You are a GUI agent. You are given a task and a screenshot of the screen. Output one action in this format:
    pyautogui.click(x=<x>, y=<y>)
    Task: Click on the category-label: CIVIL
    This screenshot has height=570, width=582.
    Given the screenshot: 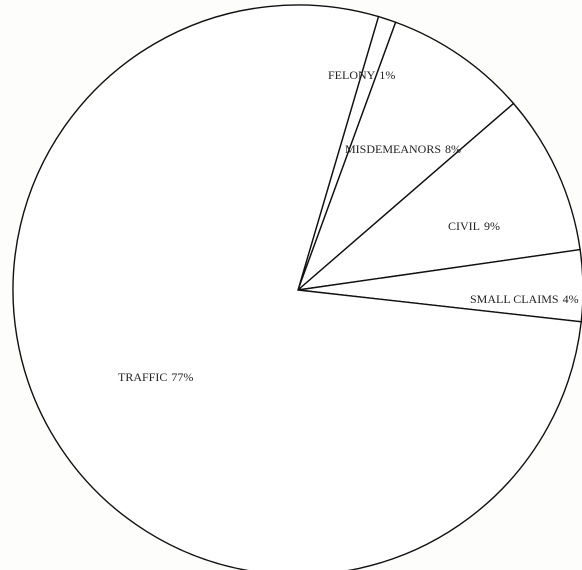 What is the action you would take?
    pyautogui.click(x=464, y=226)
    